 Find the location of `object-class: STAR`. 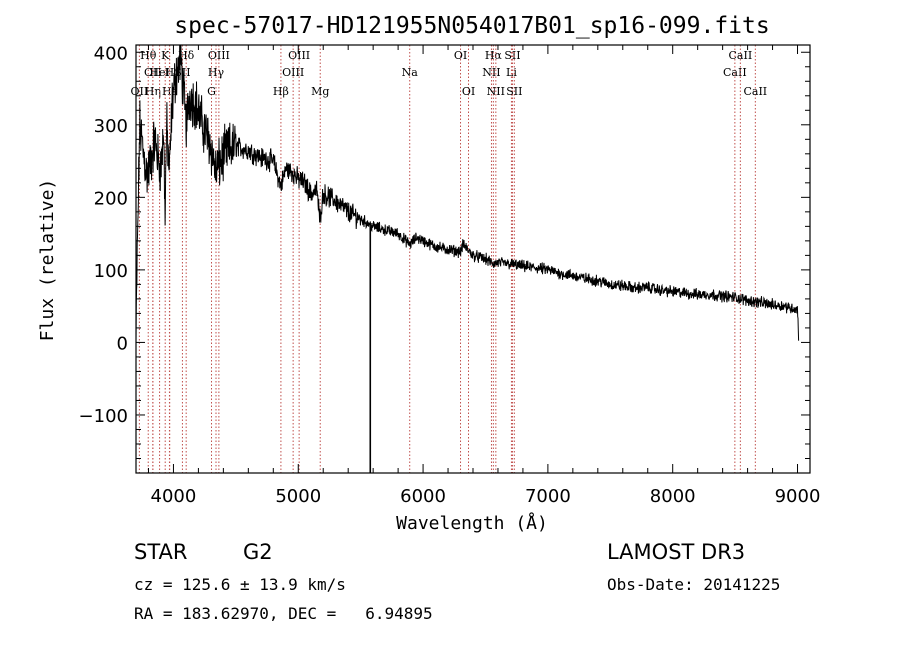

object-class: STAR is located at coordinates (161, 552).